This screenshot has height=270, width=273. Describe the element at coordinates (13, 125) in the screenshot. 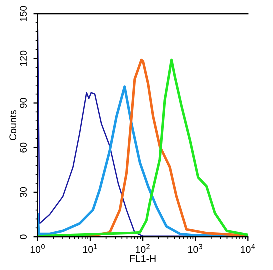

I see `y-axis-title: Counts` at that location.